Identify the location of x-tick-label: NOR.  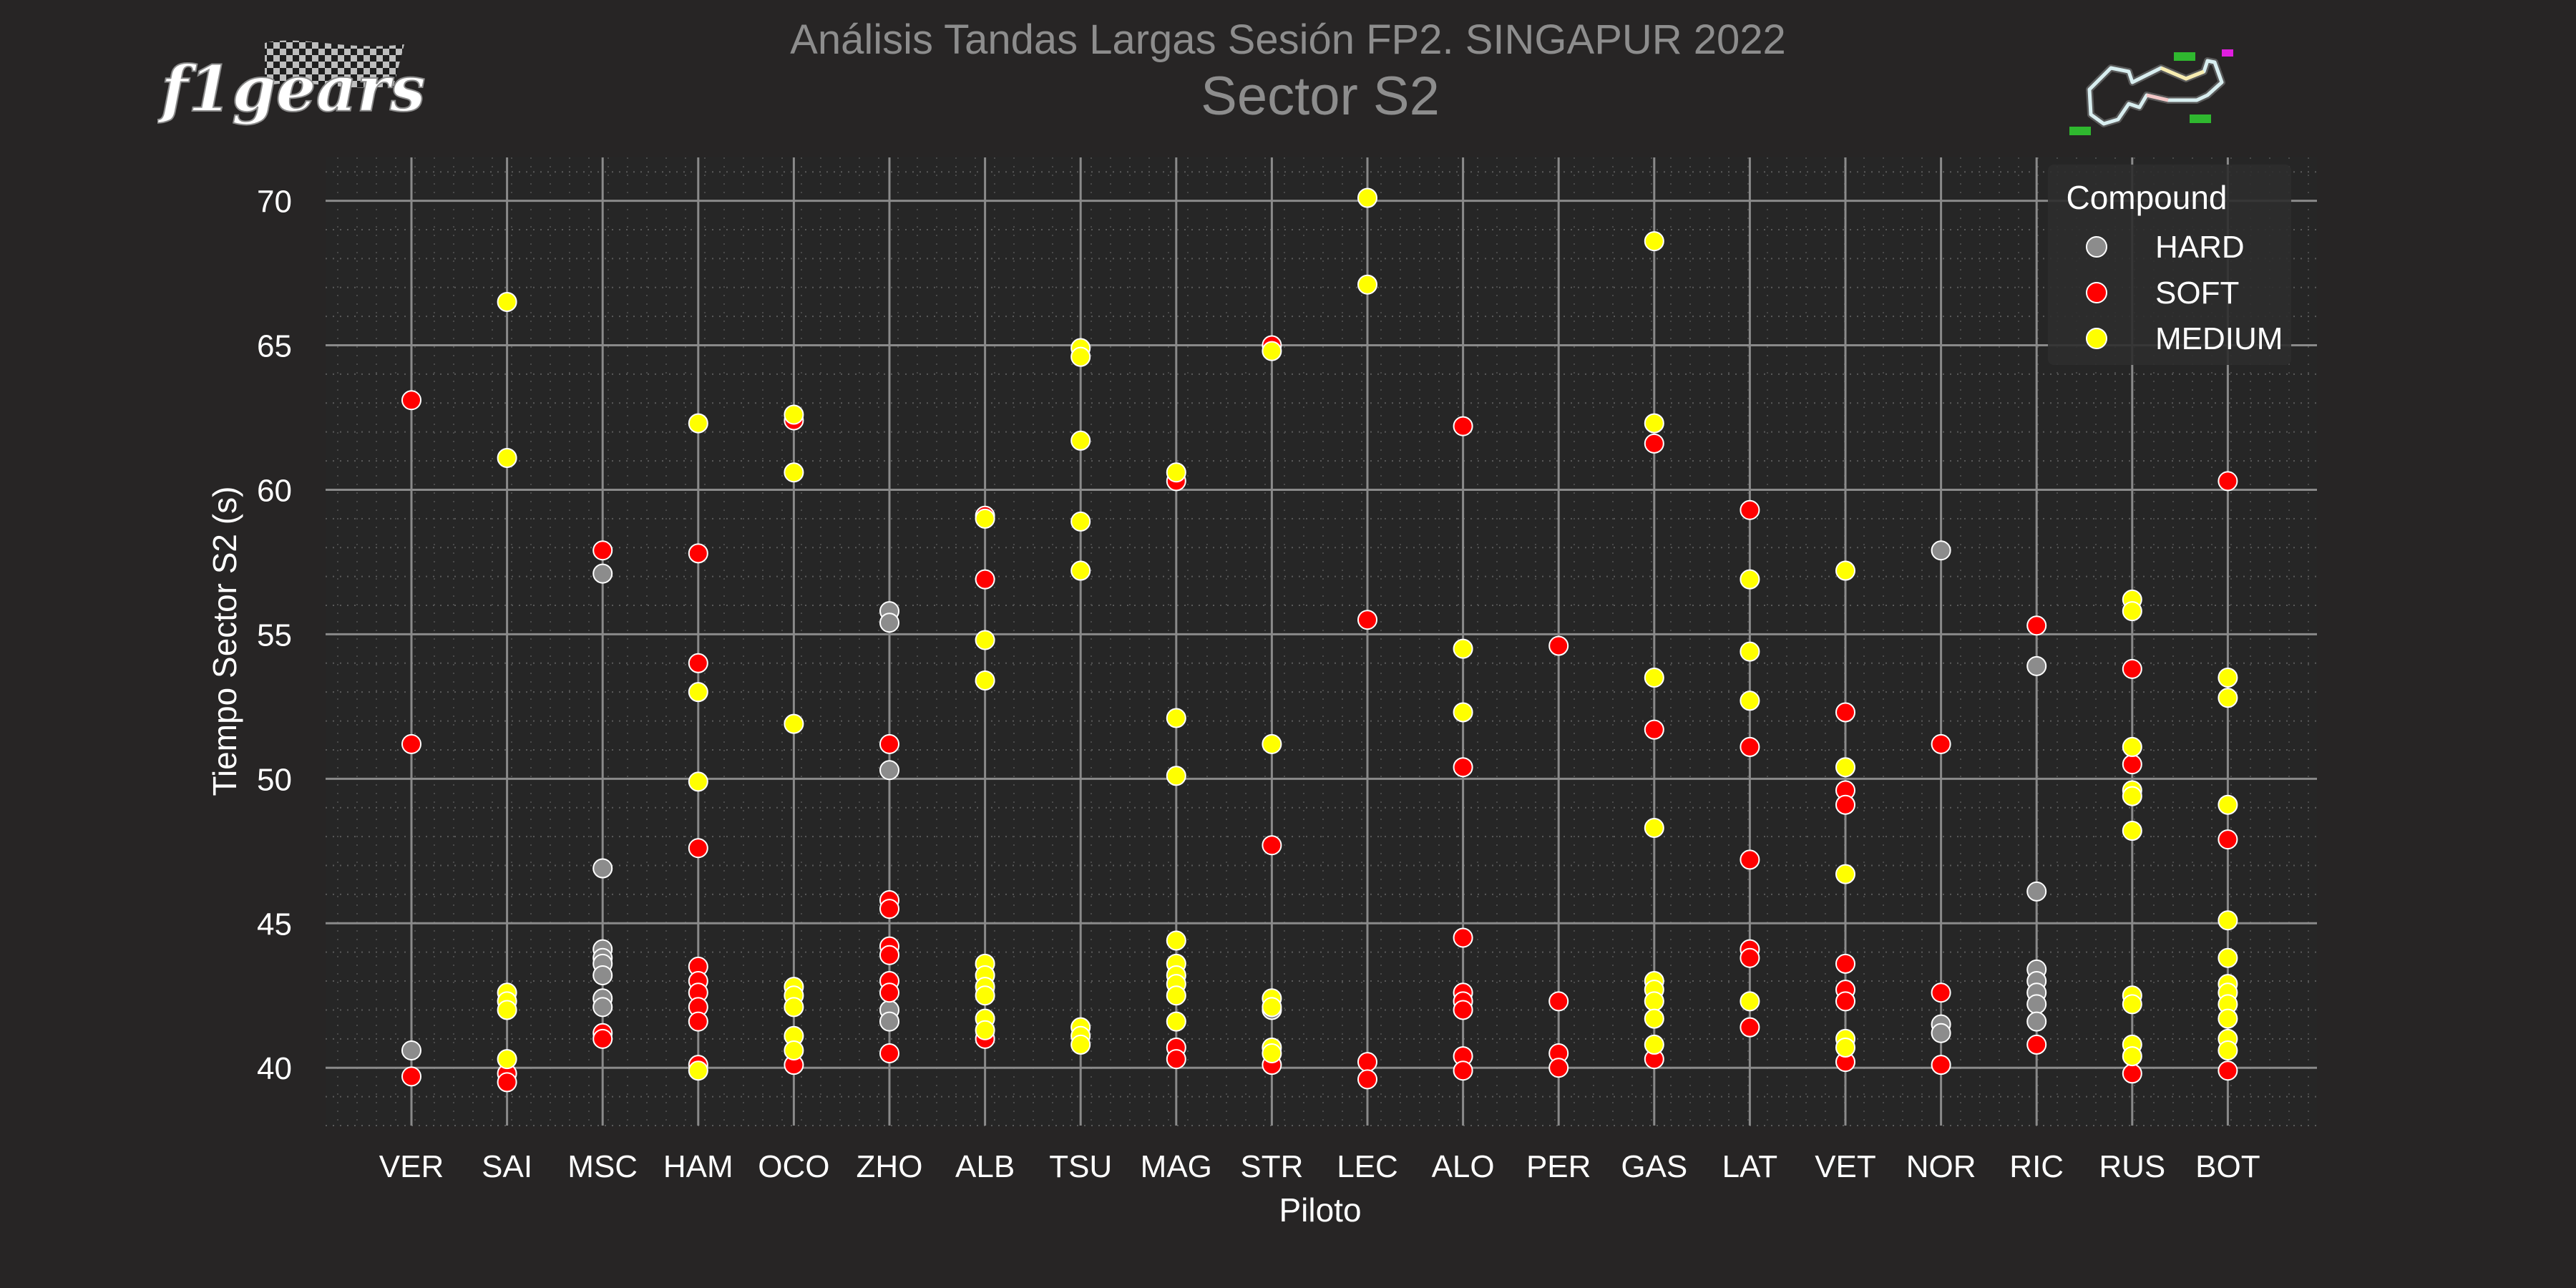
(1941, 1166).